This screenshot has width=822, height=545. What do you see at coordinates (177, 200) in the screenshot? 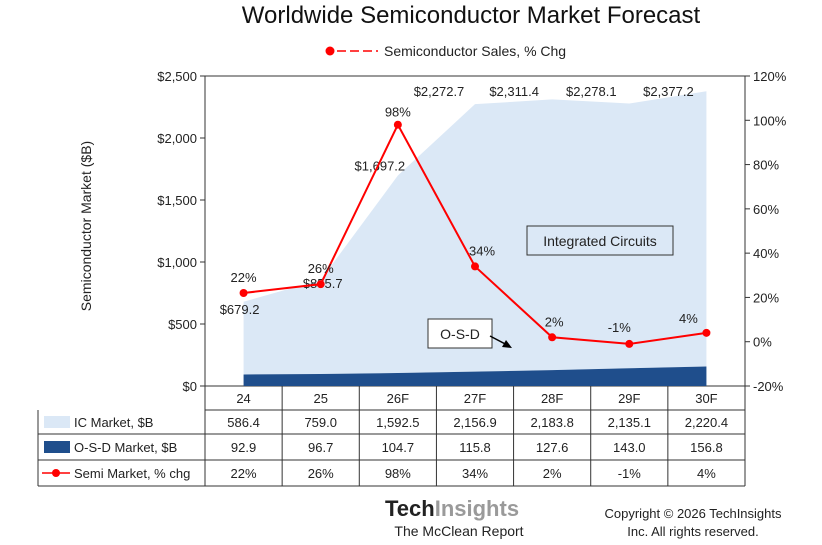
I see `y-tick-label: $1,500` at bounding box center [177, 200].